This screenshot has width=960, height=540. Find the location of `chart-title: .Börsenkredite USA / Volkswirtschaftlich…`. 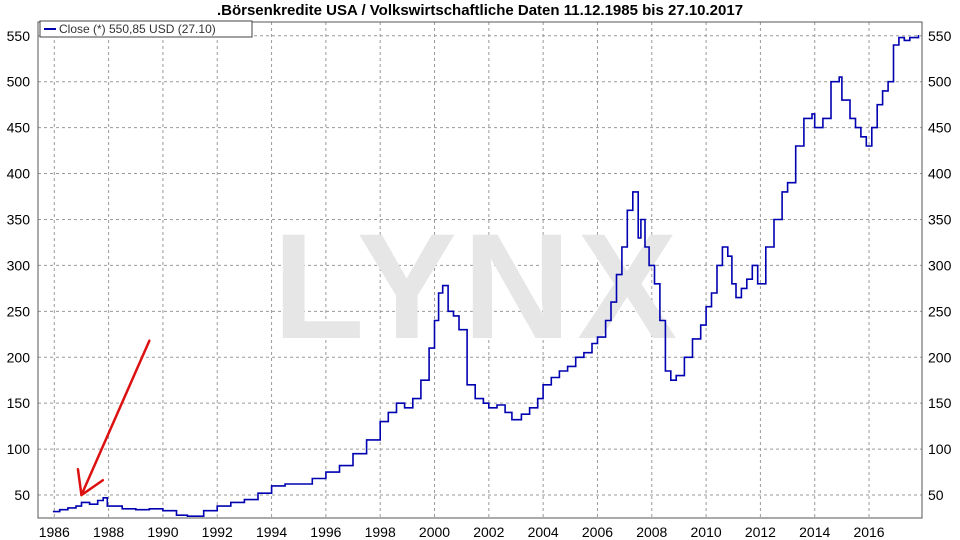

chart-title: .Börsenkredite USA / Volkswirtschaftlich… is located at coordinates (480, 10).